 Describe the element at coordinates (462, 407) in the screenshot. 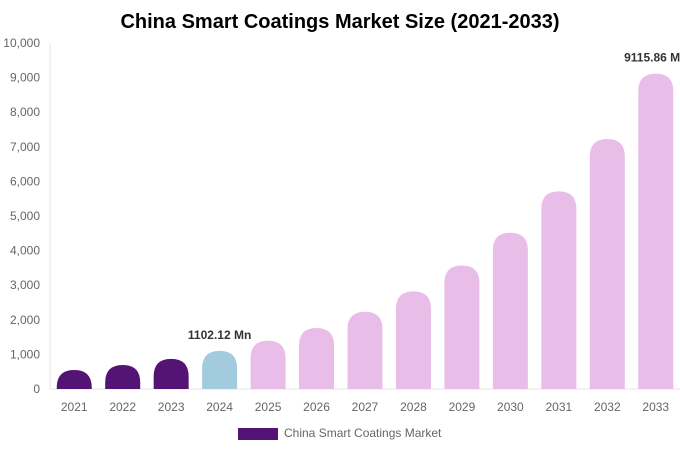

I see `x-tick-label: 2029` at that location.